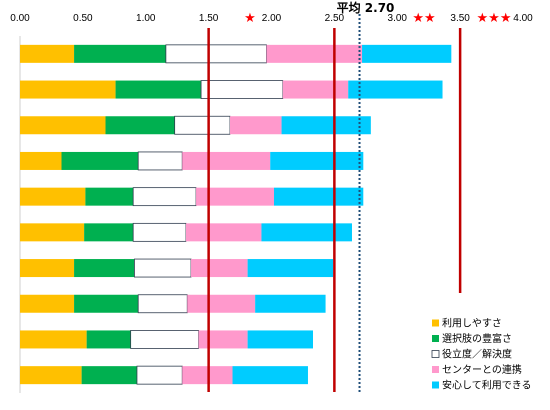  What do you see at coordinates (366, 7) in the screenshot?
I see `average-label: 平均 2.70` at bounding box center [366, 7].